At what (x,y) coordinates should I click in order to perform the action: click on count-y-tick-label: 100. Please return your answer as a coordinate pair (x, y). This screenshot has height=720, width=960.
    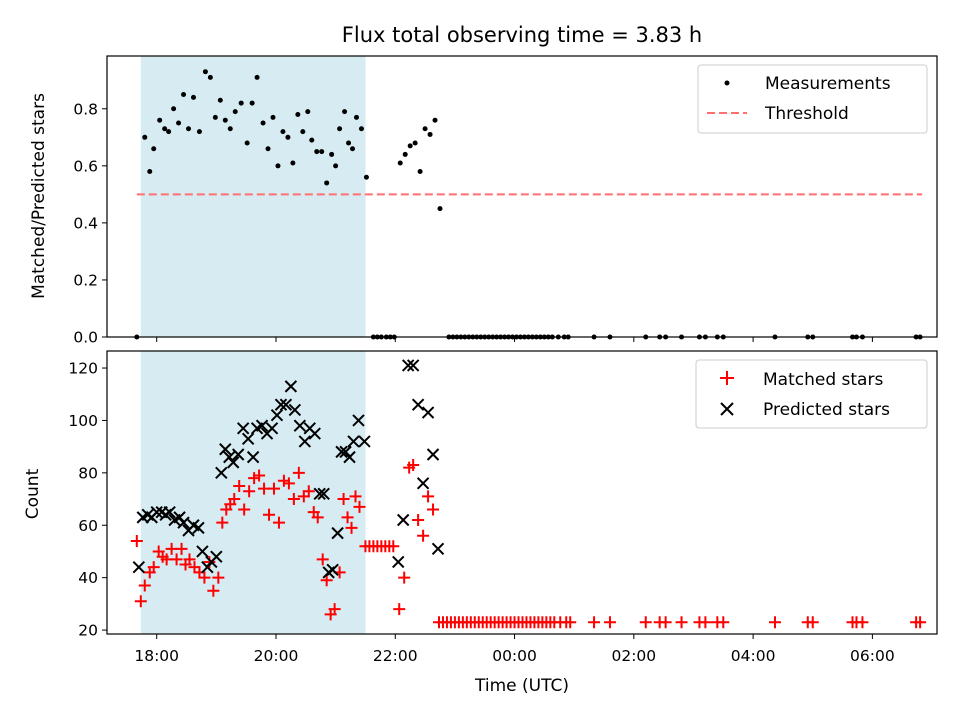
    Looking at the image, I should click on (83, 421).